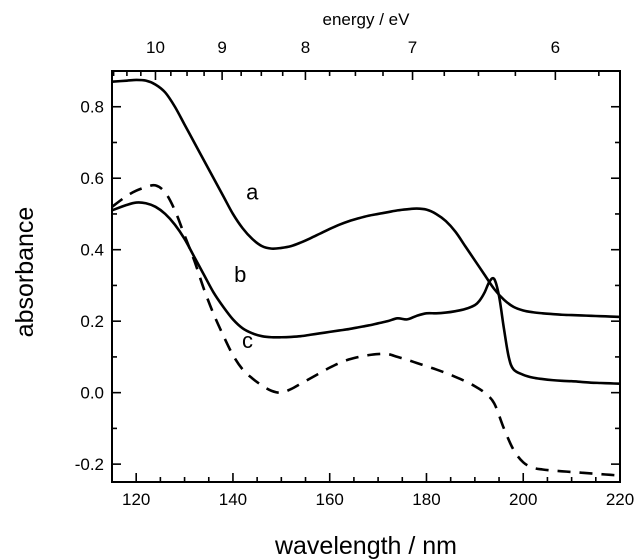 This screenshot has height=560, width=638. I want to click on top-tick-label: 9, so click(221, 47).